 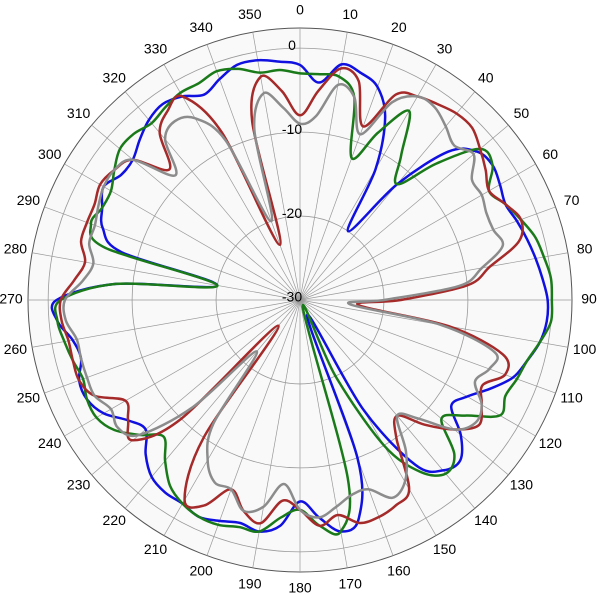 What do you see at coordinates (201, 27) in the screenshot?
I see `angle-tick-label: 340` at bounding box center [201, 27].